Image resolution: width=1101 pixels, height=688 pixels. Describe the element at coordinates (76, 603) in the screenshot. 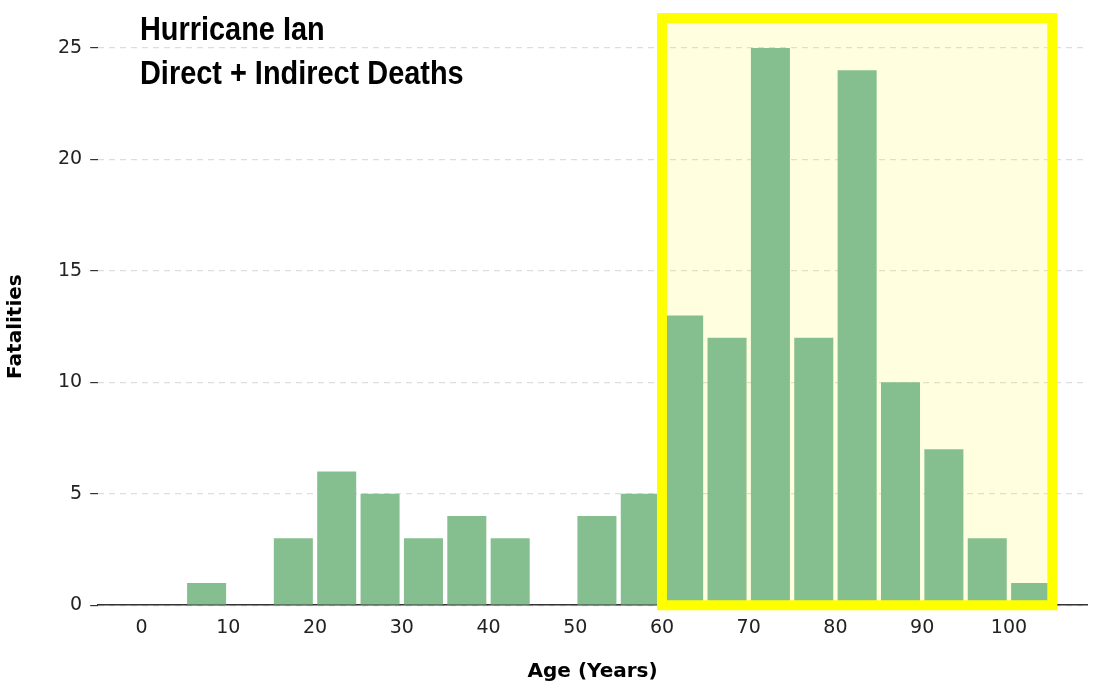

I see `y-tick-label: 0` at that location.